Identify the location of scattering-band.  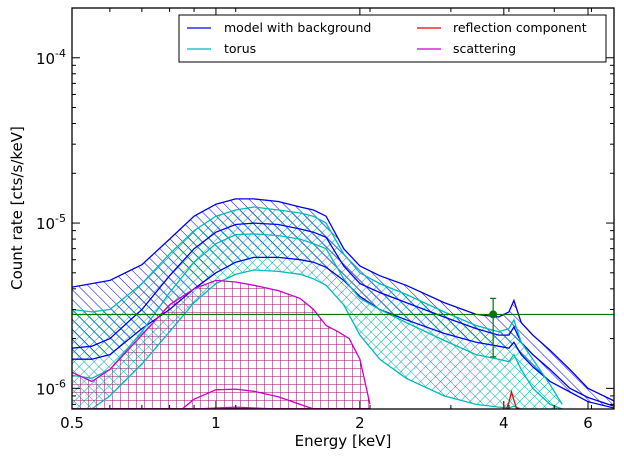
(221, 344).